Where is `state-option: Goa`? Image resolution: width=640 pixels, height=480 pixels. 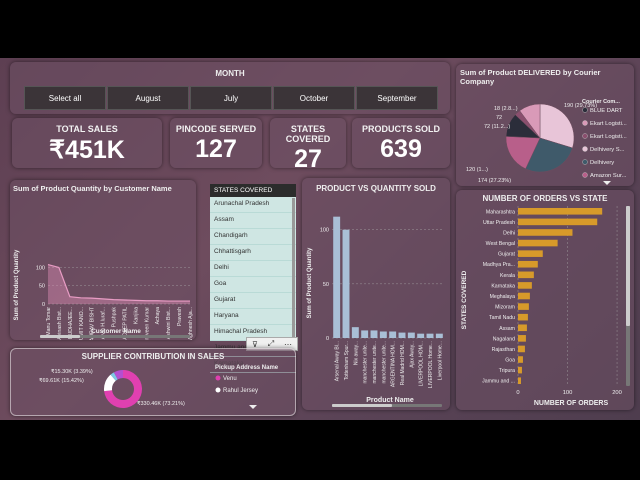
state-option: Goa is located at coordinates (253, 285).